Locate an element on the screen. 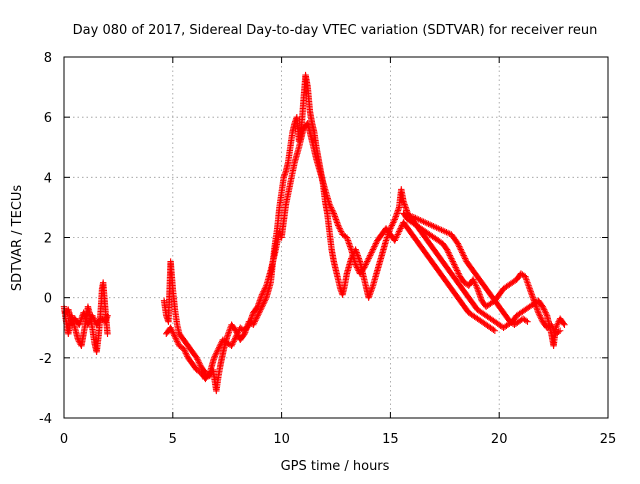 The image size is (640, 484). x-tick-label: 10 is located at coordinates (281, 439).